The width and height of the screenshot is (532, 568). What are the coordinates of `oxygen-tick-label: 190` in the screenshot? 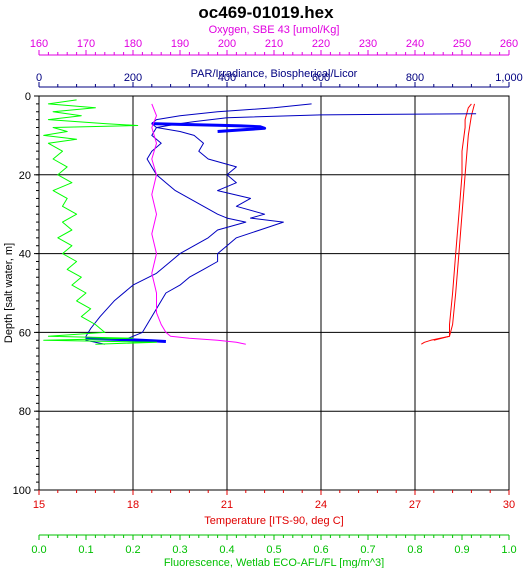 It's located at (180, 44).